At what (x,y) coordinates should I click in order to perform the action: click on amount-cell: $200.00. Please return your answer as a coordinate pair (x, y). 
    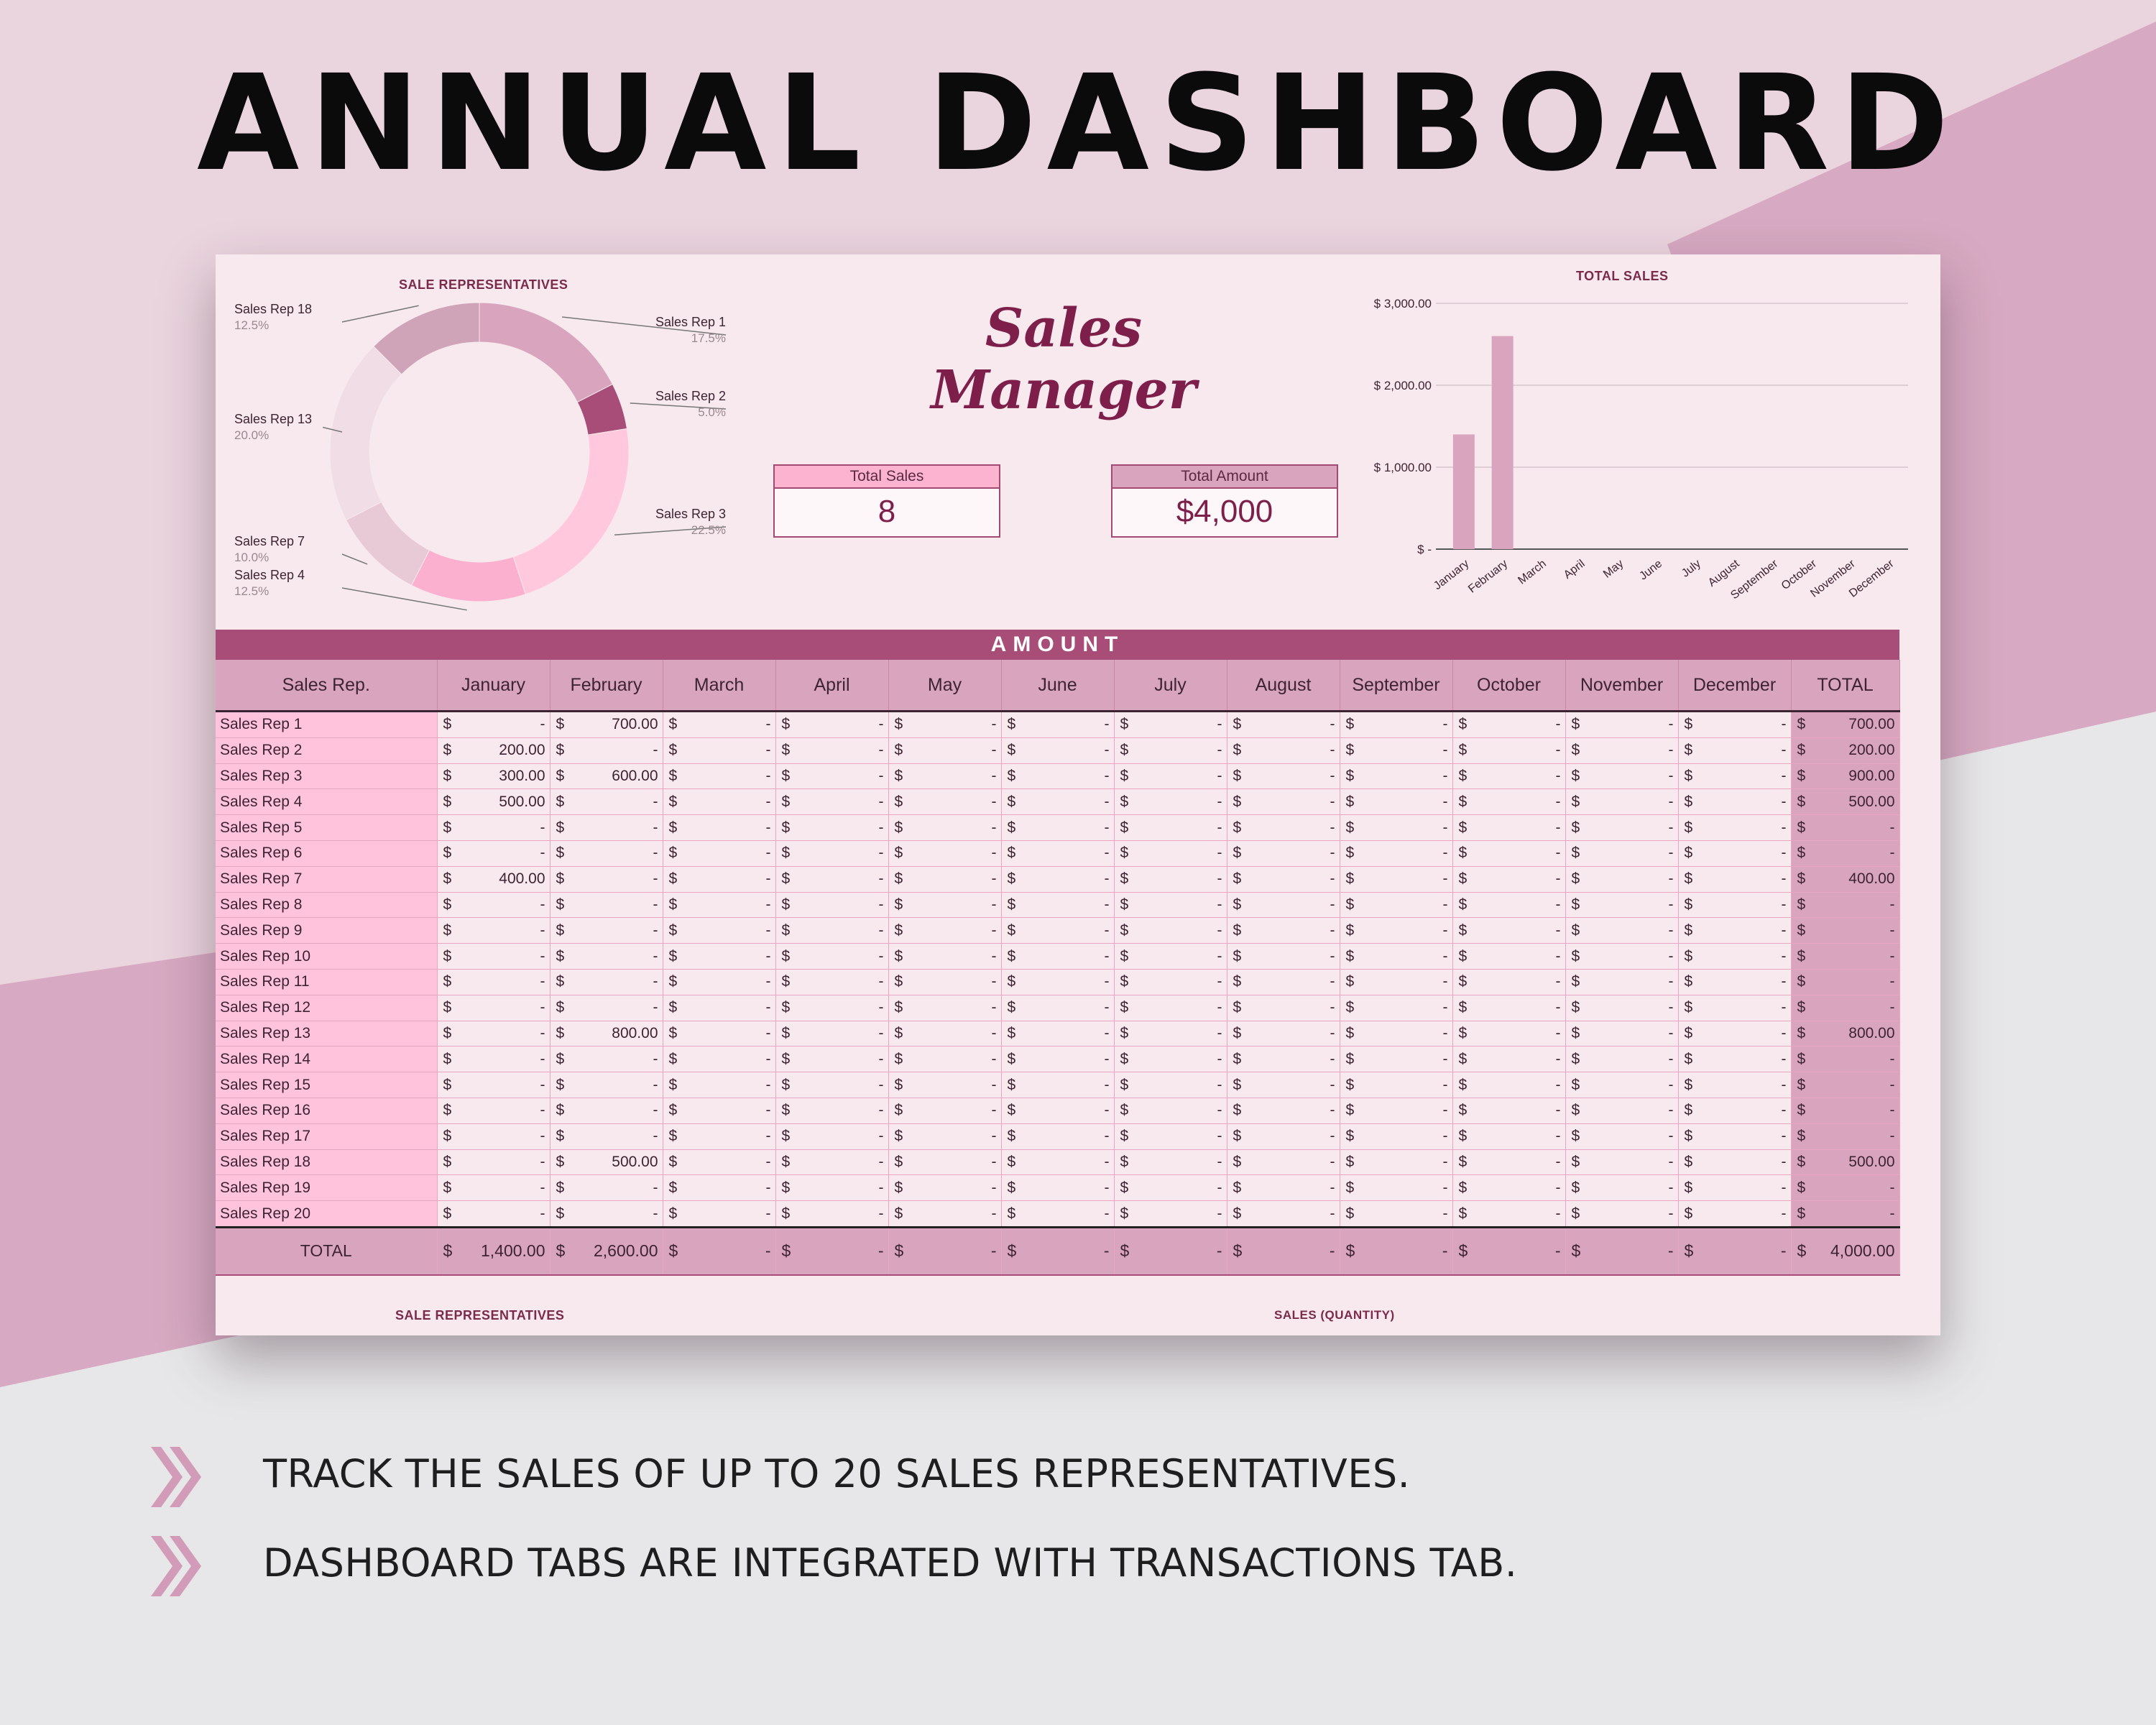
    Looking at the image, I should click on (1845, 750).